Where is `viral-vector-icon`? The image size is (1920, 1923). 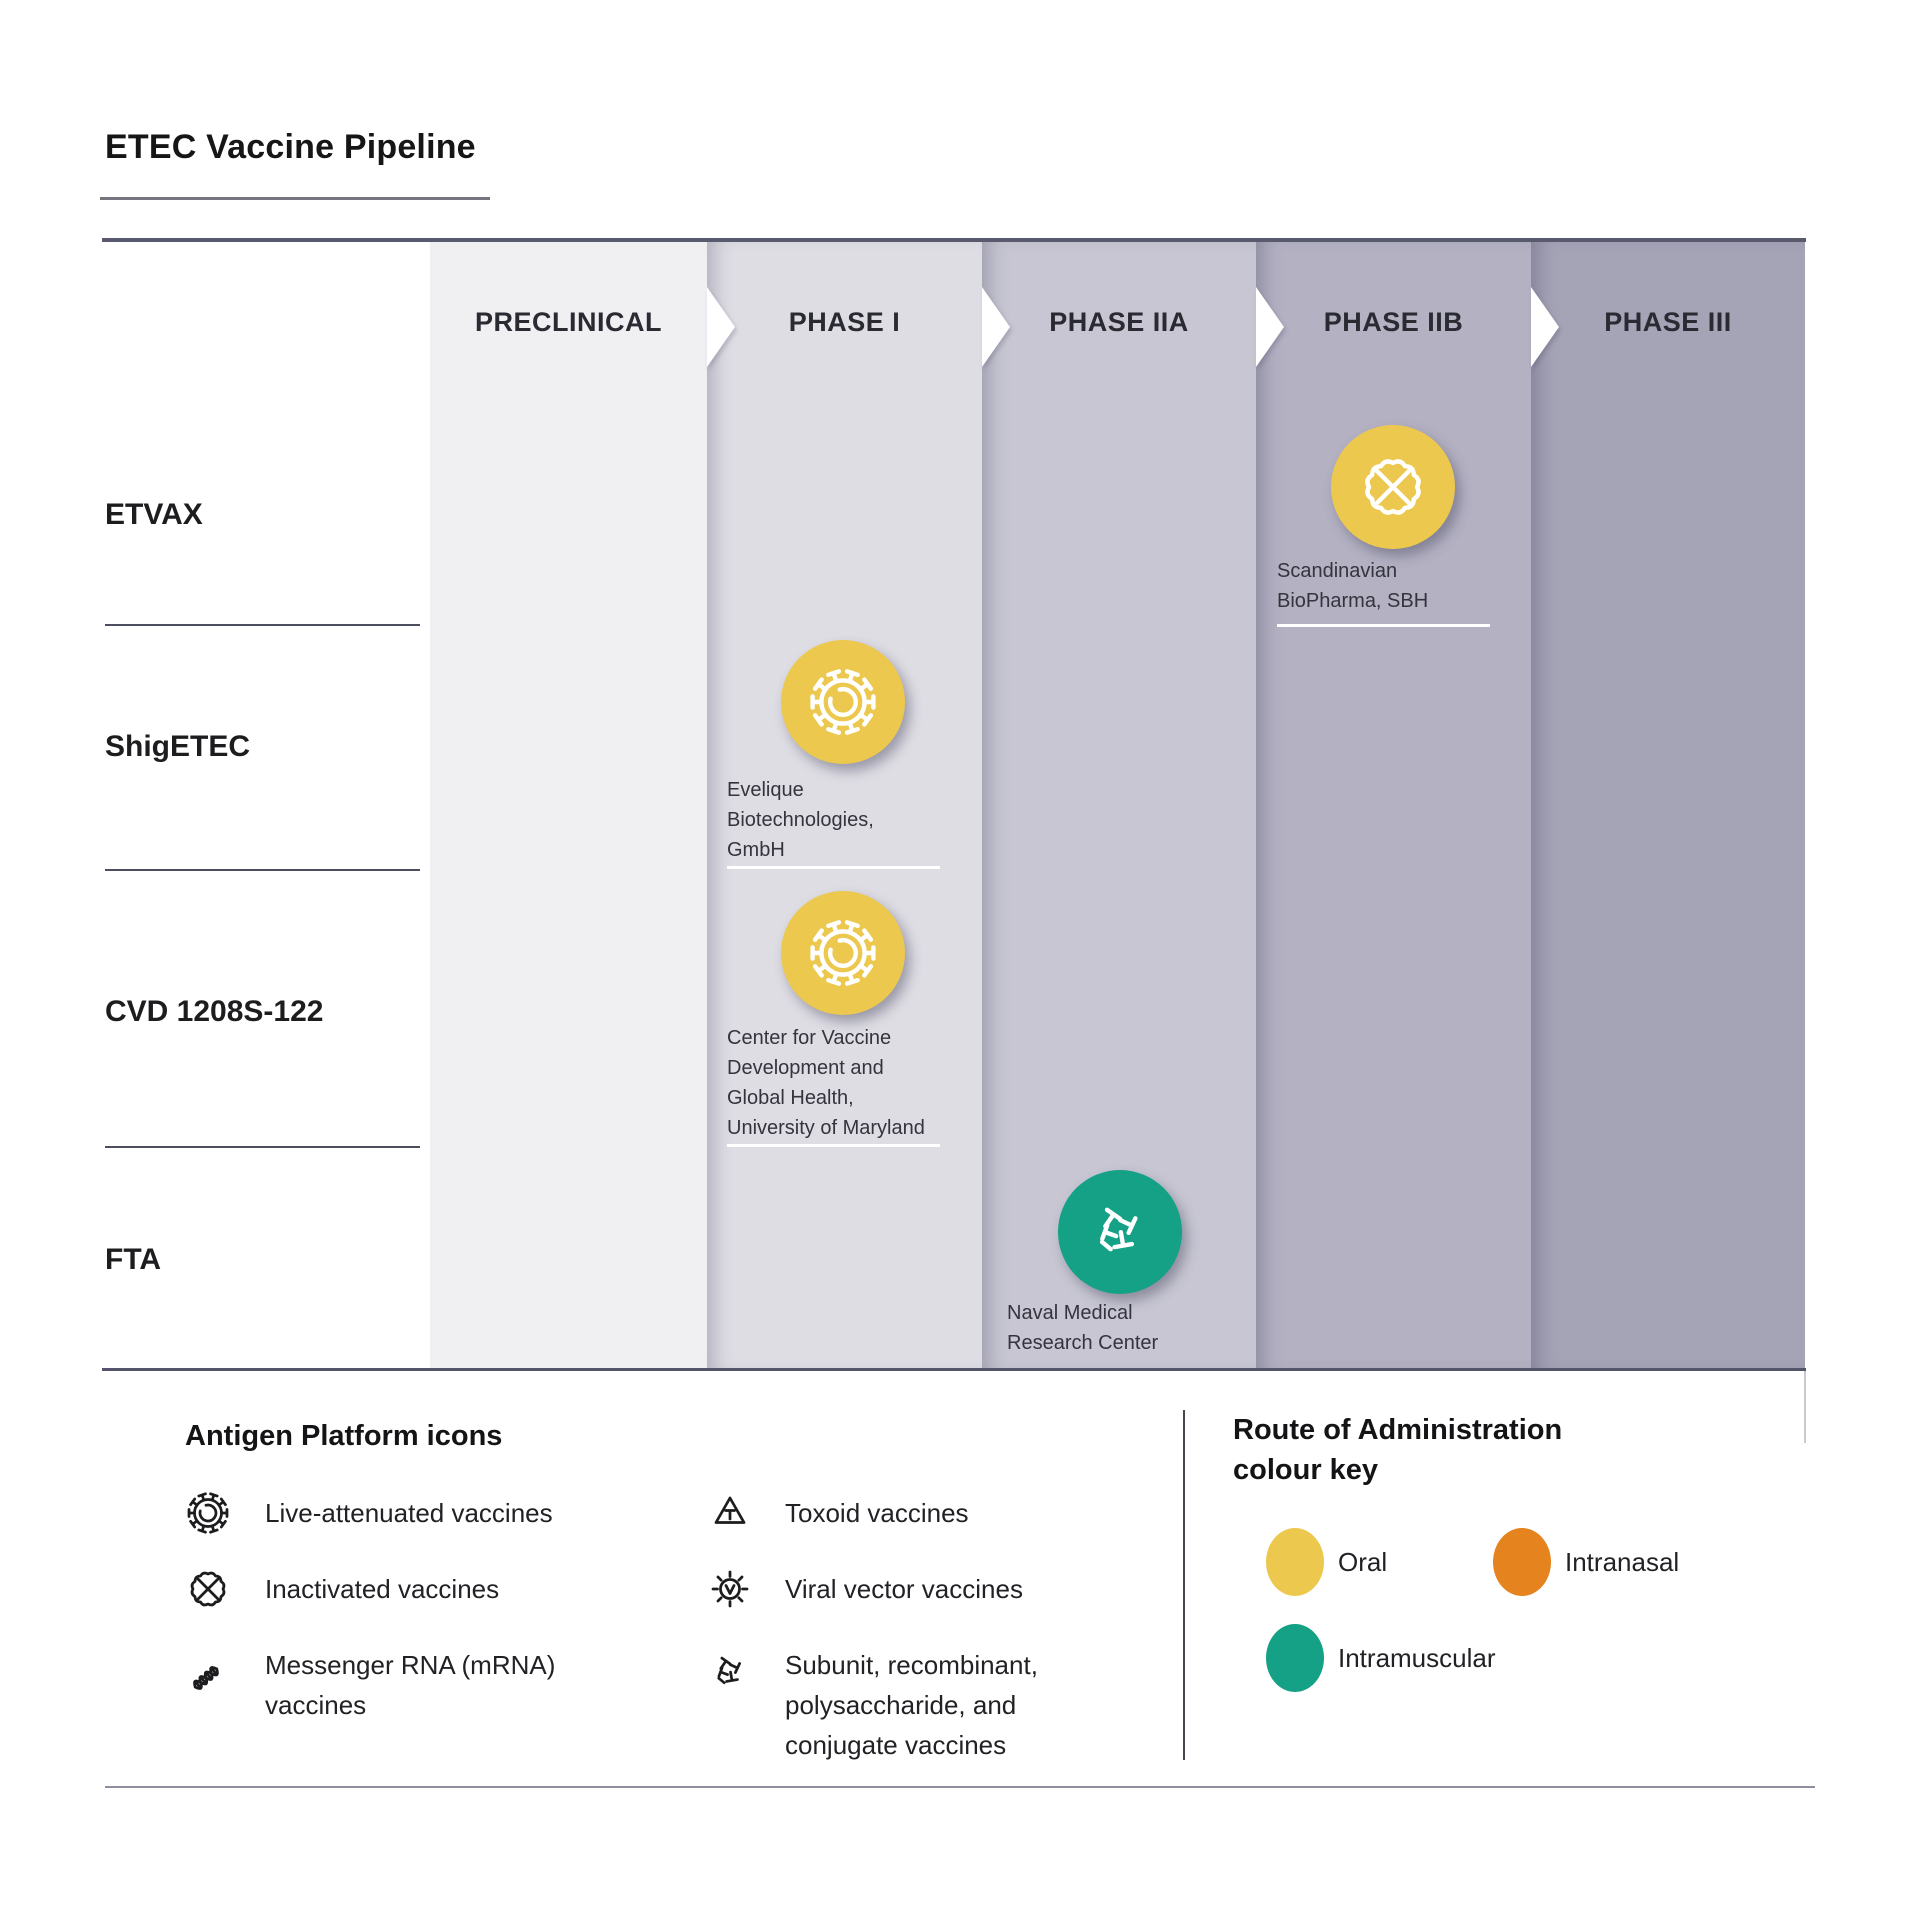 viral-vector-icon is located at coordinates (730, 1589).